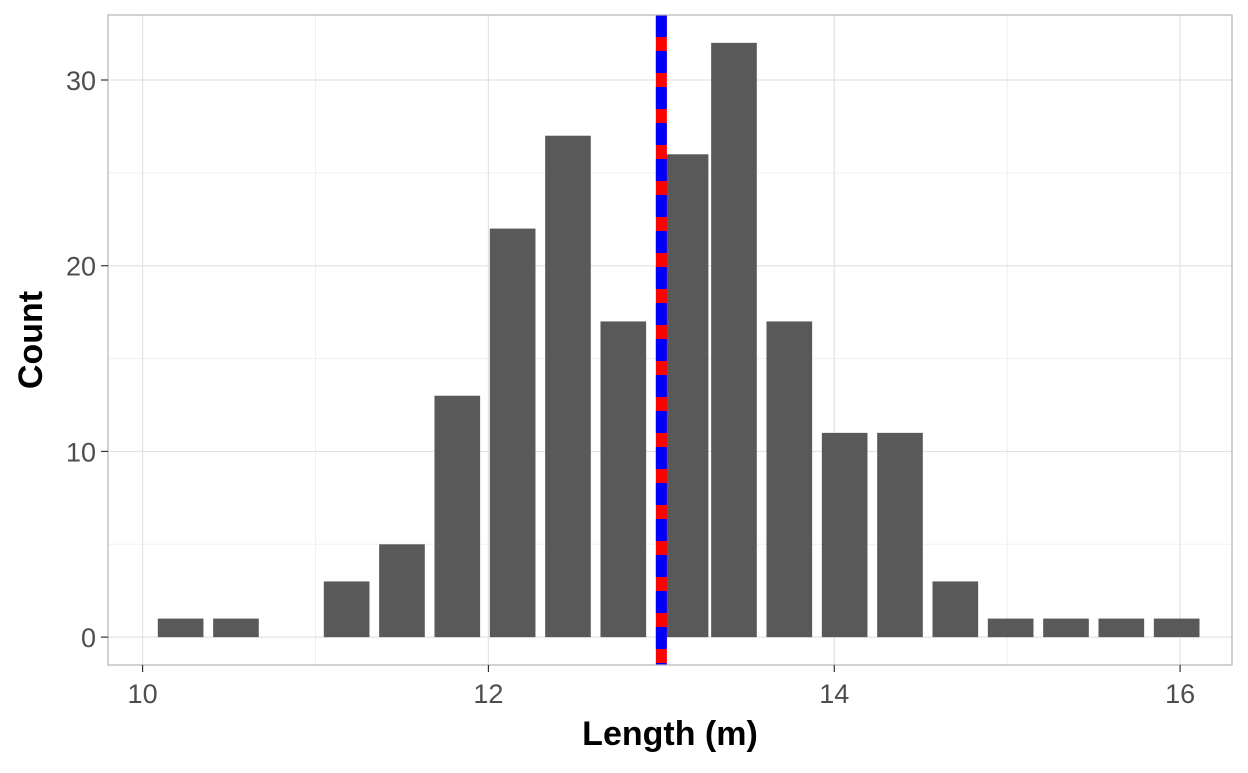  Describe the element at coordinates (1180, 694) in the screenshot. I see `x-tick-label: 16` at that location.